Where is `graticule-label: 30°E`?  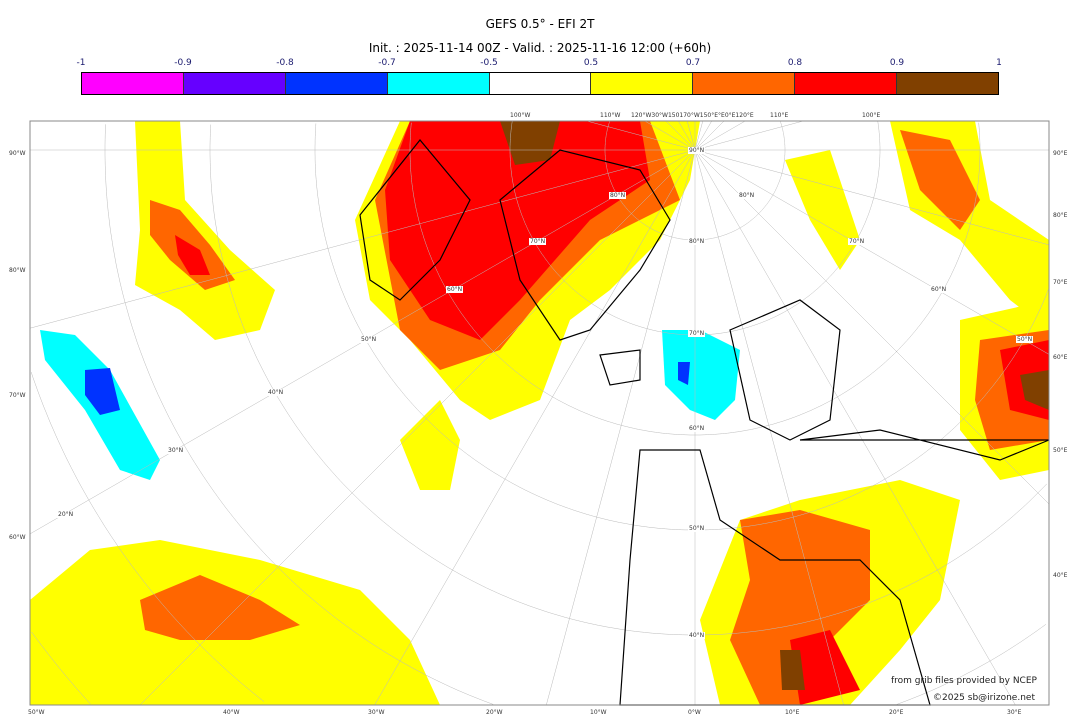 graticule-label: 30°E is located at coordinates (1014, 712).